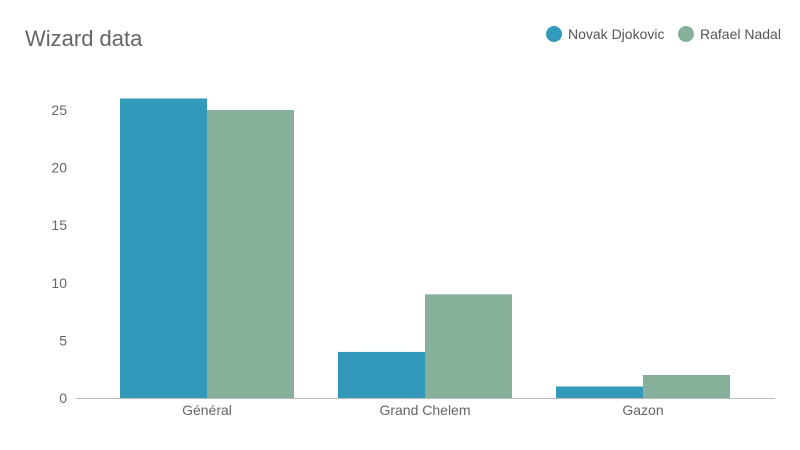 Image resolution: width=800 pixels, height=450 pixels. I want to click on chart-title: Wizard data, so click(84, 38).